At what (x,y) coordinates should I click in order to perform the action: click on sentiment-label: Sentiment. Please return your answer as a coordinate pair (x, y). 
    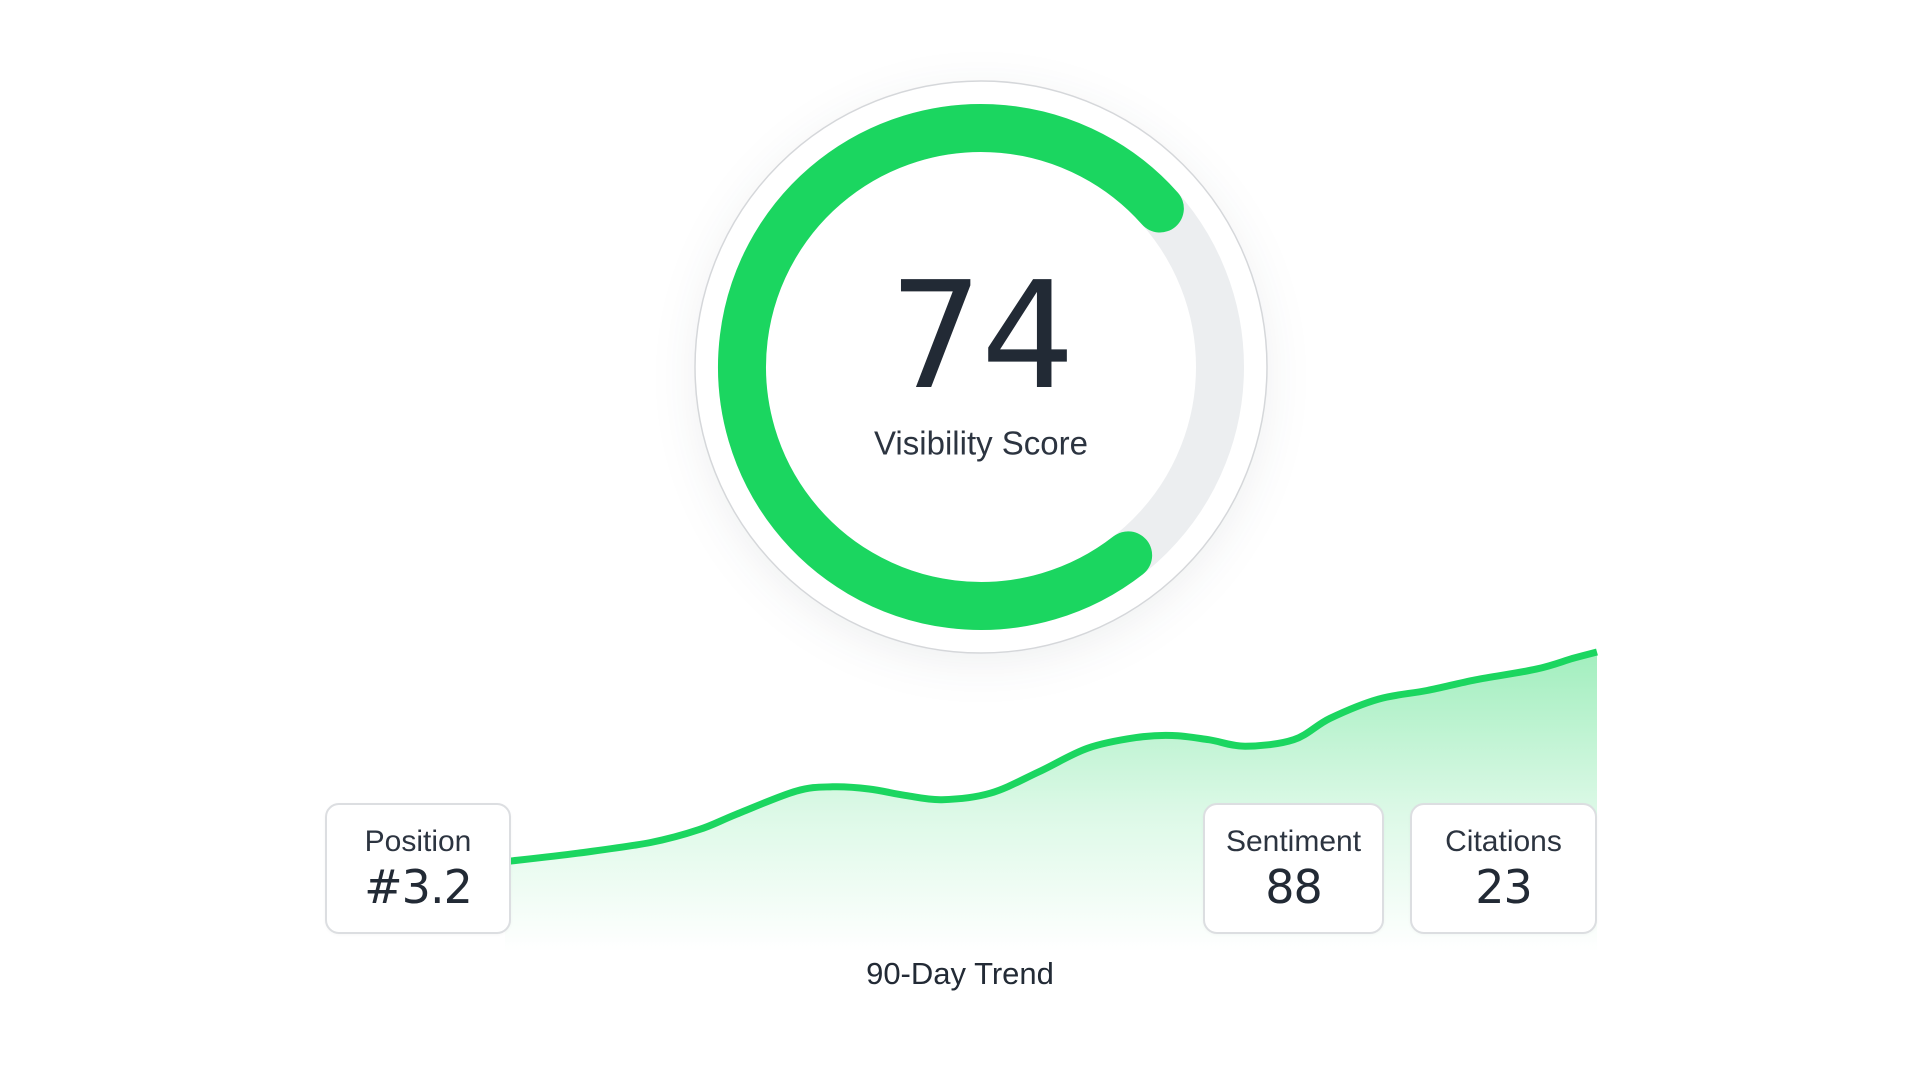
    Looking at the image, I should click on (1293, 841).